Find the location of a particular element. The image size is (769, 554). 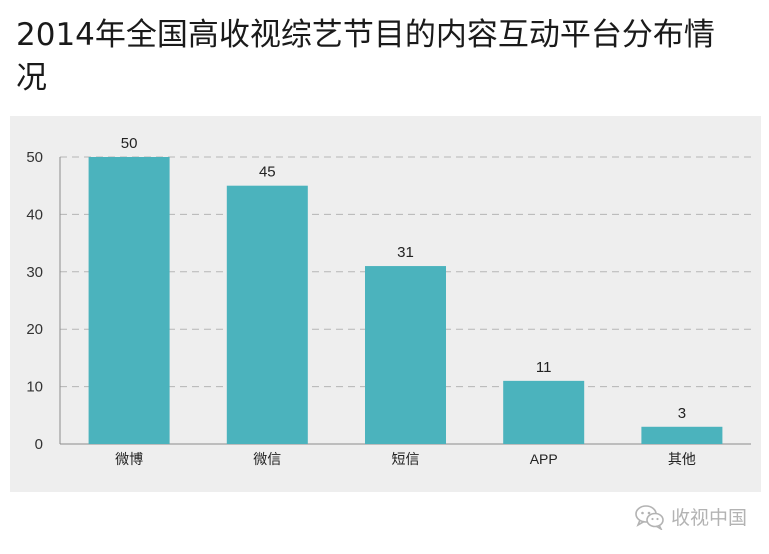

x-tick-label: 微信 is located at coordinates (267, 459).